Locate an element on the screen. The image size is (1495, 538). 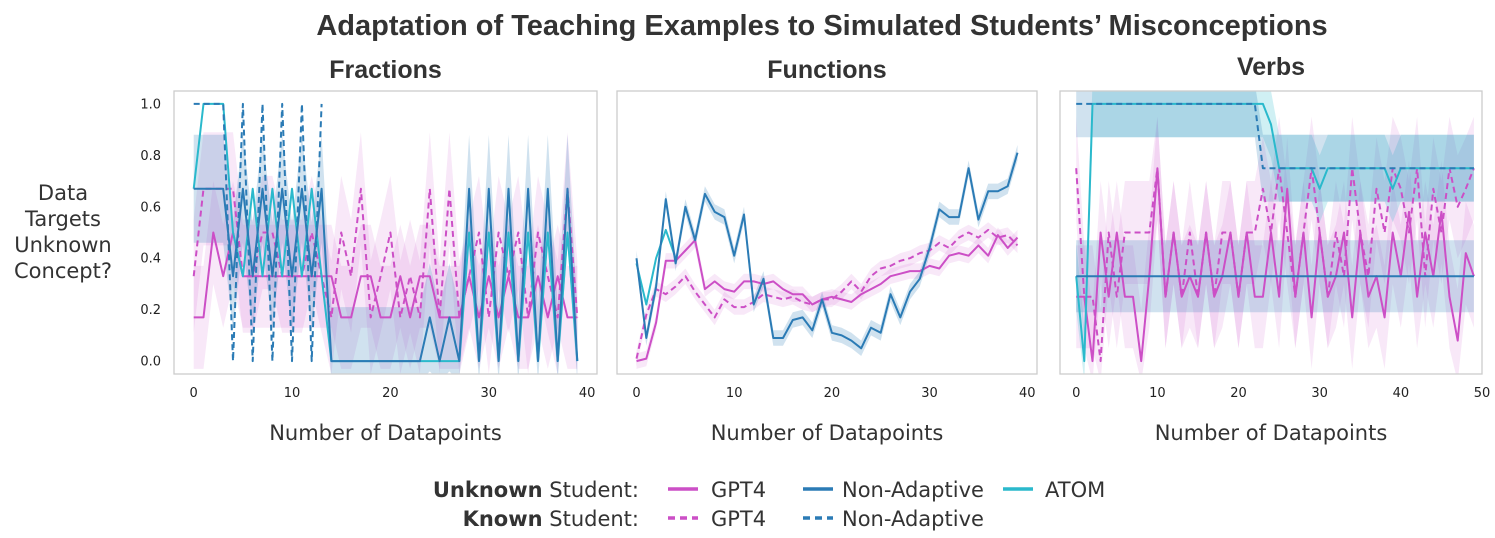
y-tick-label: 1.0 is located at coordinates (150, 104).